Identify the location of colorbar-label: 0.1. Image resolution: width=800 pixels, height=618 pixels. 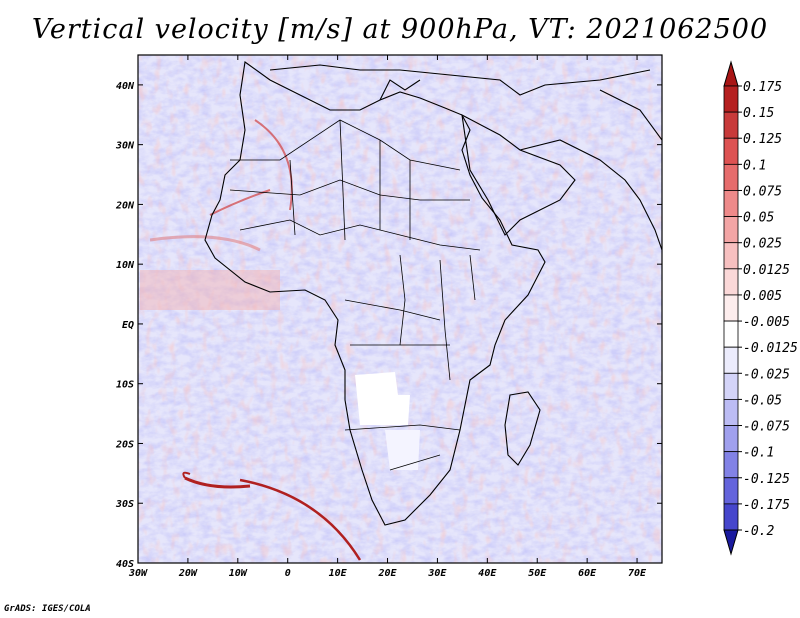
(754, 165).